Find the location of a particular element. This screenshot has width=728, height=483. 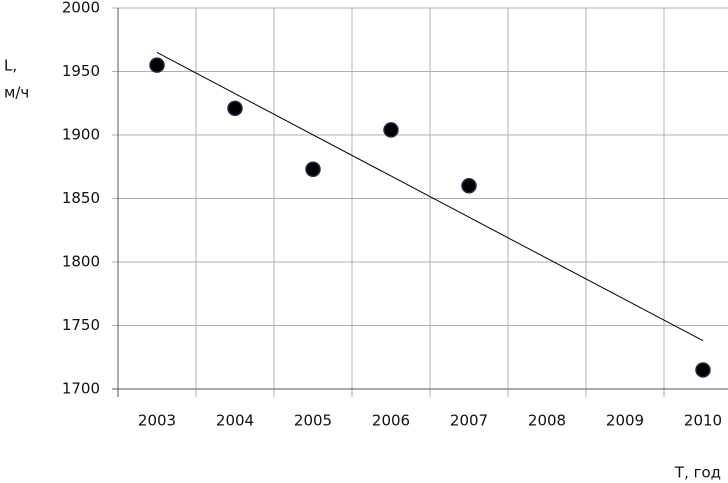

y-tick-label: 1900 is located at coordinates (81, 135).